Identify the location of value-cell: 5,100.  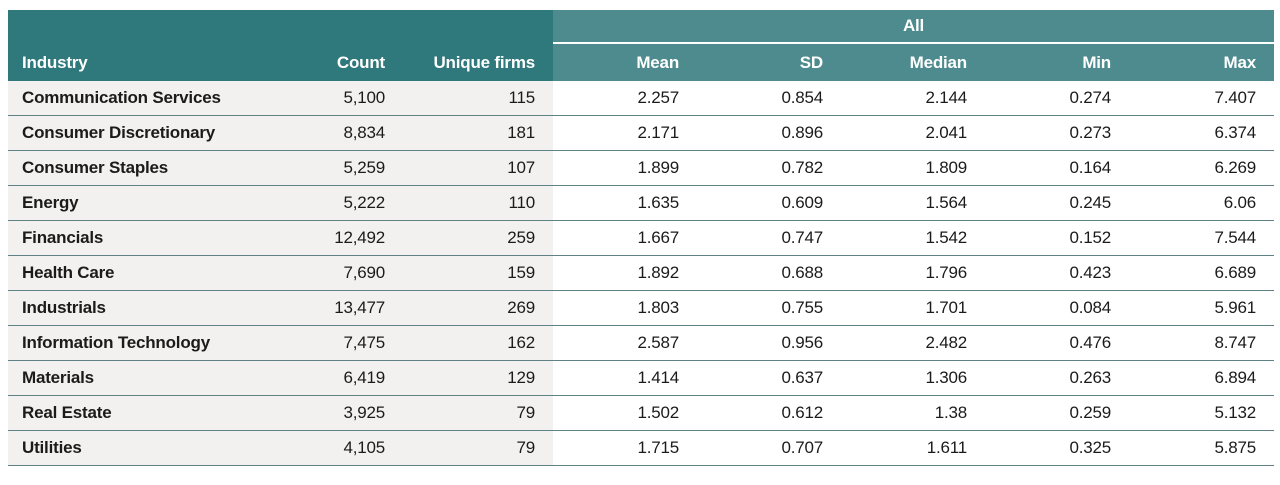
(353, 98).